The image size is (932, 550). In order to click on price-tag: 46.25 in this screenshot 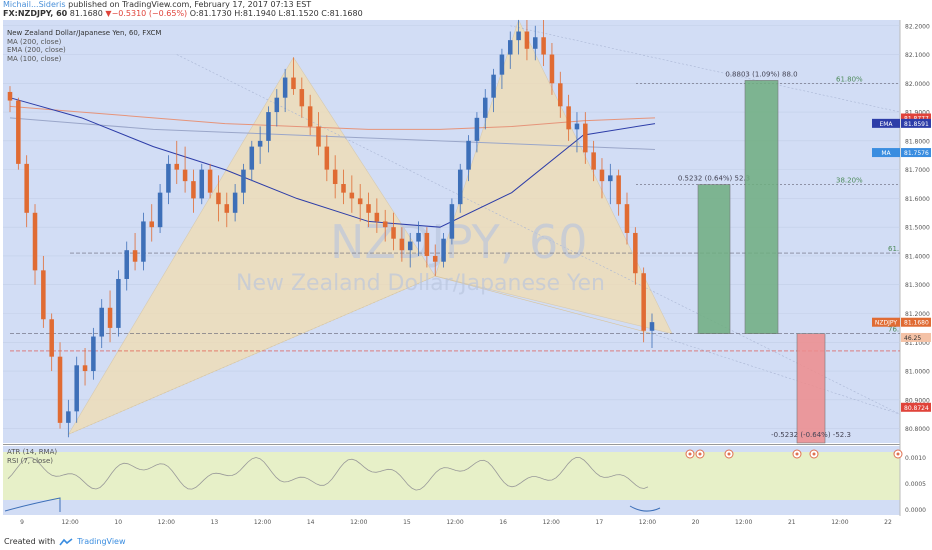, I will do `click(916, 337)`.